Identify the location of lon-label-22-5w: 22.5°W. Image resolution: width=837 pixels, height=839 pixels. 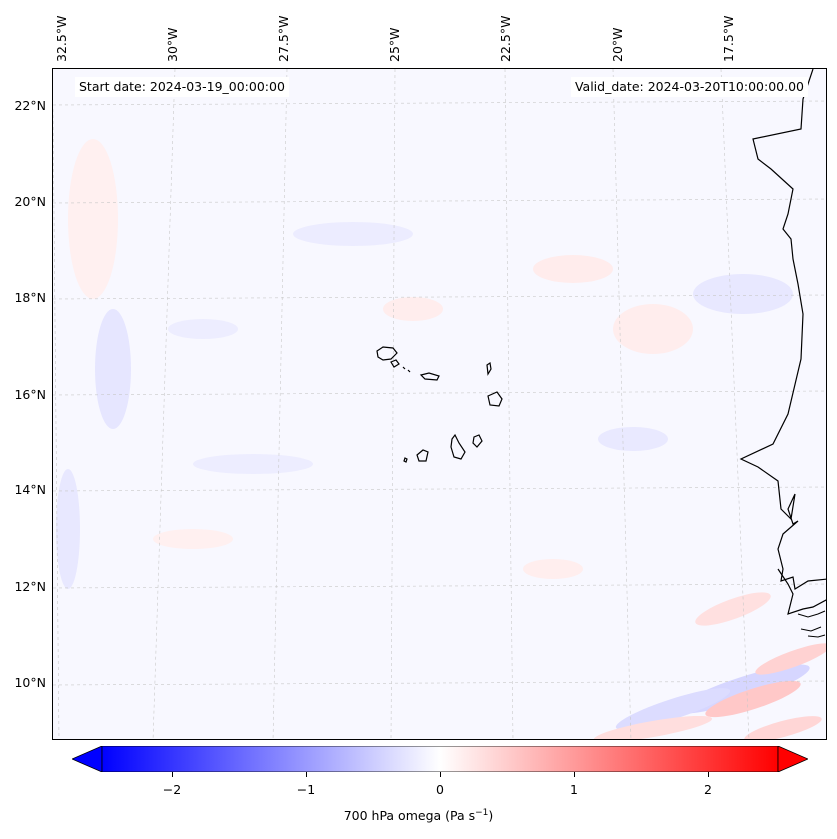
(505, 38).